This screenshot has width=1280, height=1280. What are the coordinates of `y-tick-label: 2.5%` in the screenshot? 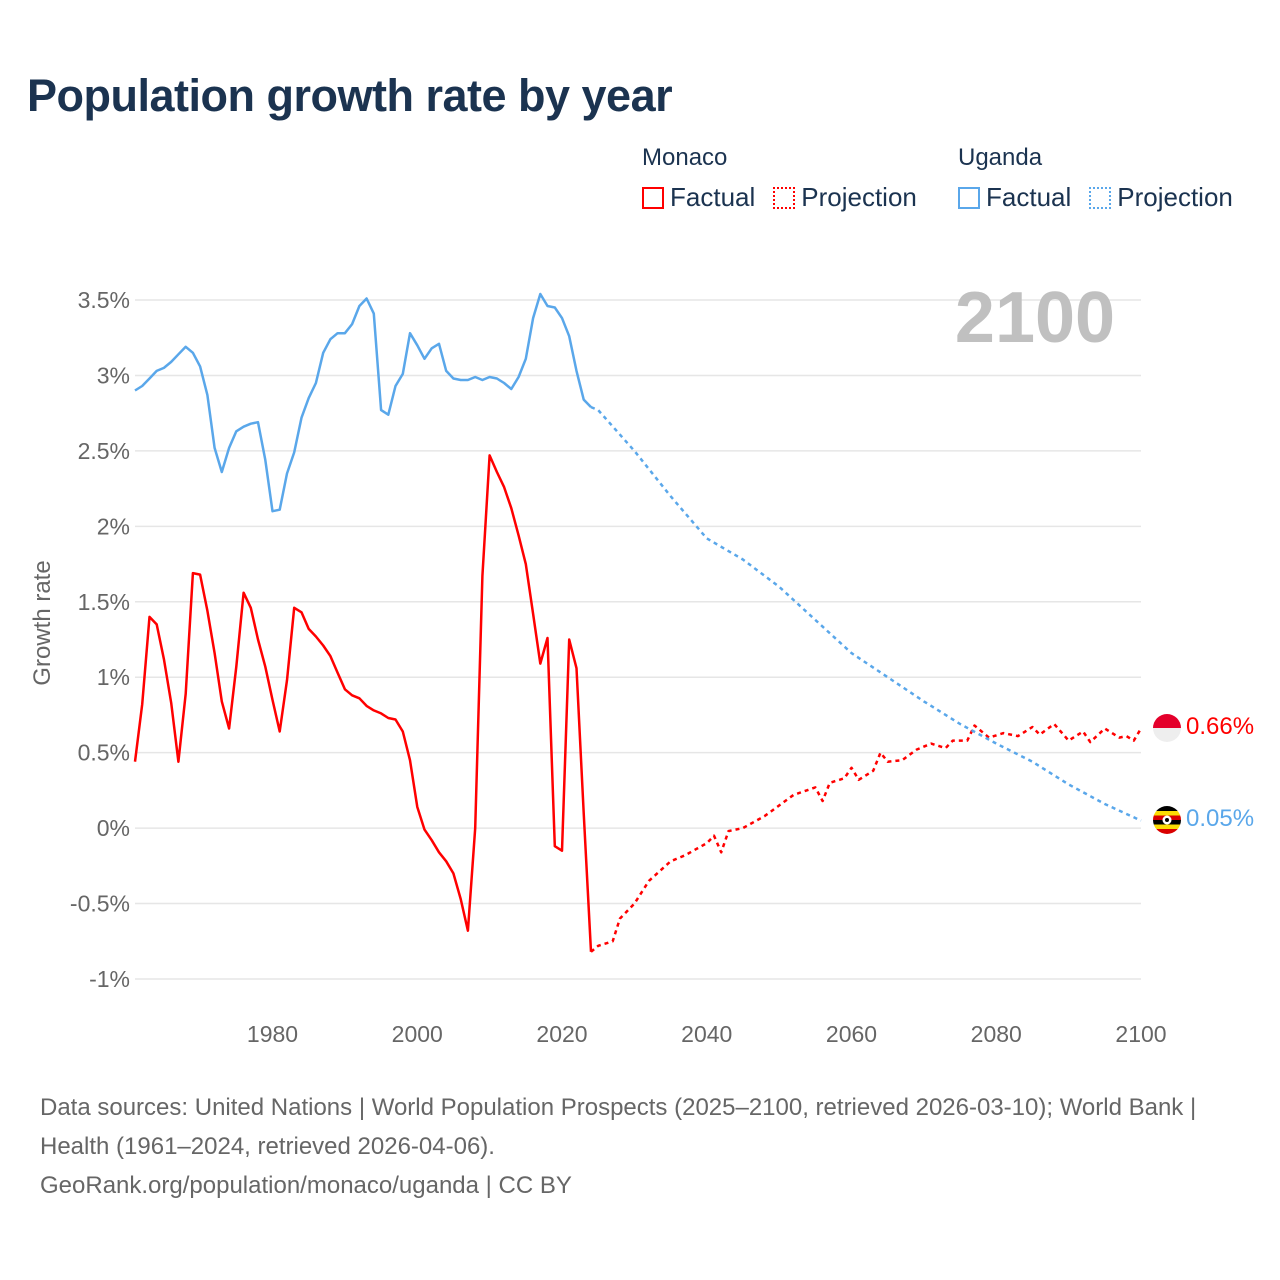 It's located at (104, 451).